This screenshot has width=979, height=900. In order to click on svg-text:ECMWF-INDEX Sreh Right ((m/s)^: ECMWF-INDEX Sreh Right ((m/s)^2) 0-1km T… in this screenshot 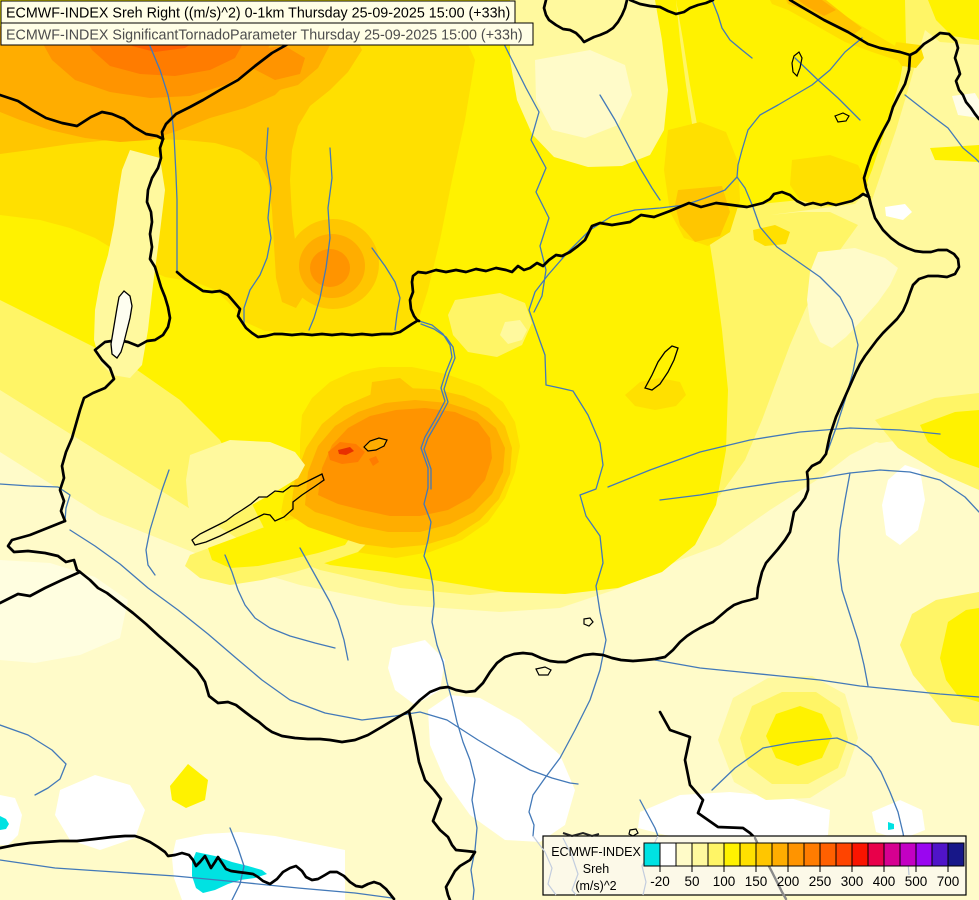, I will do `click(258, 14)`.